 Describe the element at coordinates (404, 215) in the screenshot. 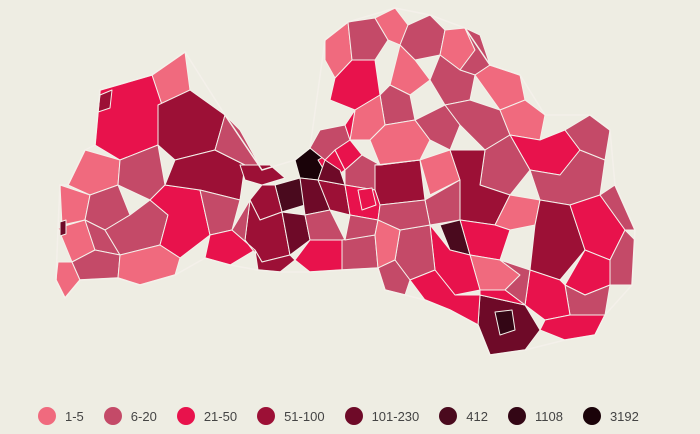

I see `region-aizkraukle` at that location.